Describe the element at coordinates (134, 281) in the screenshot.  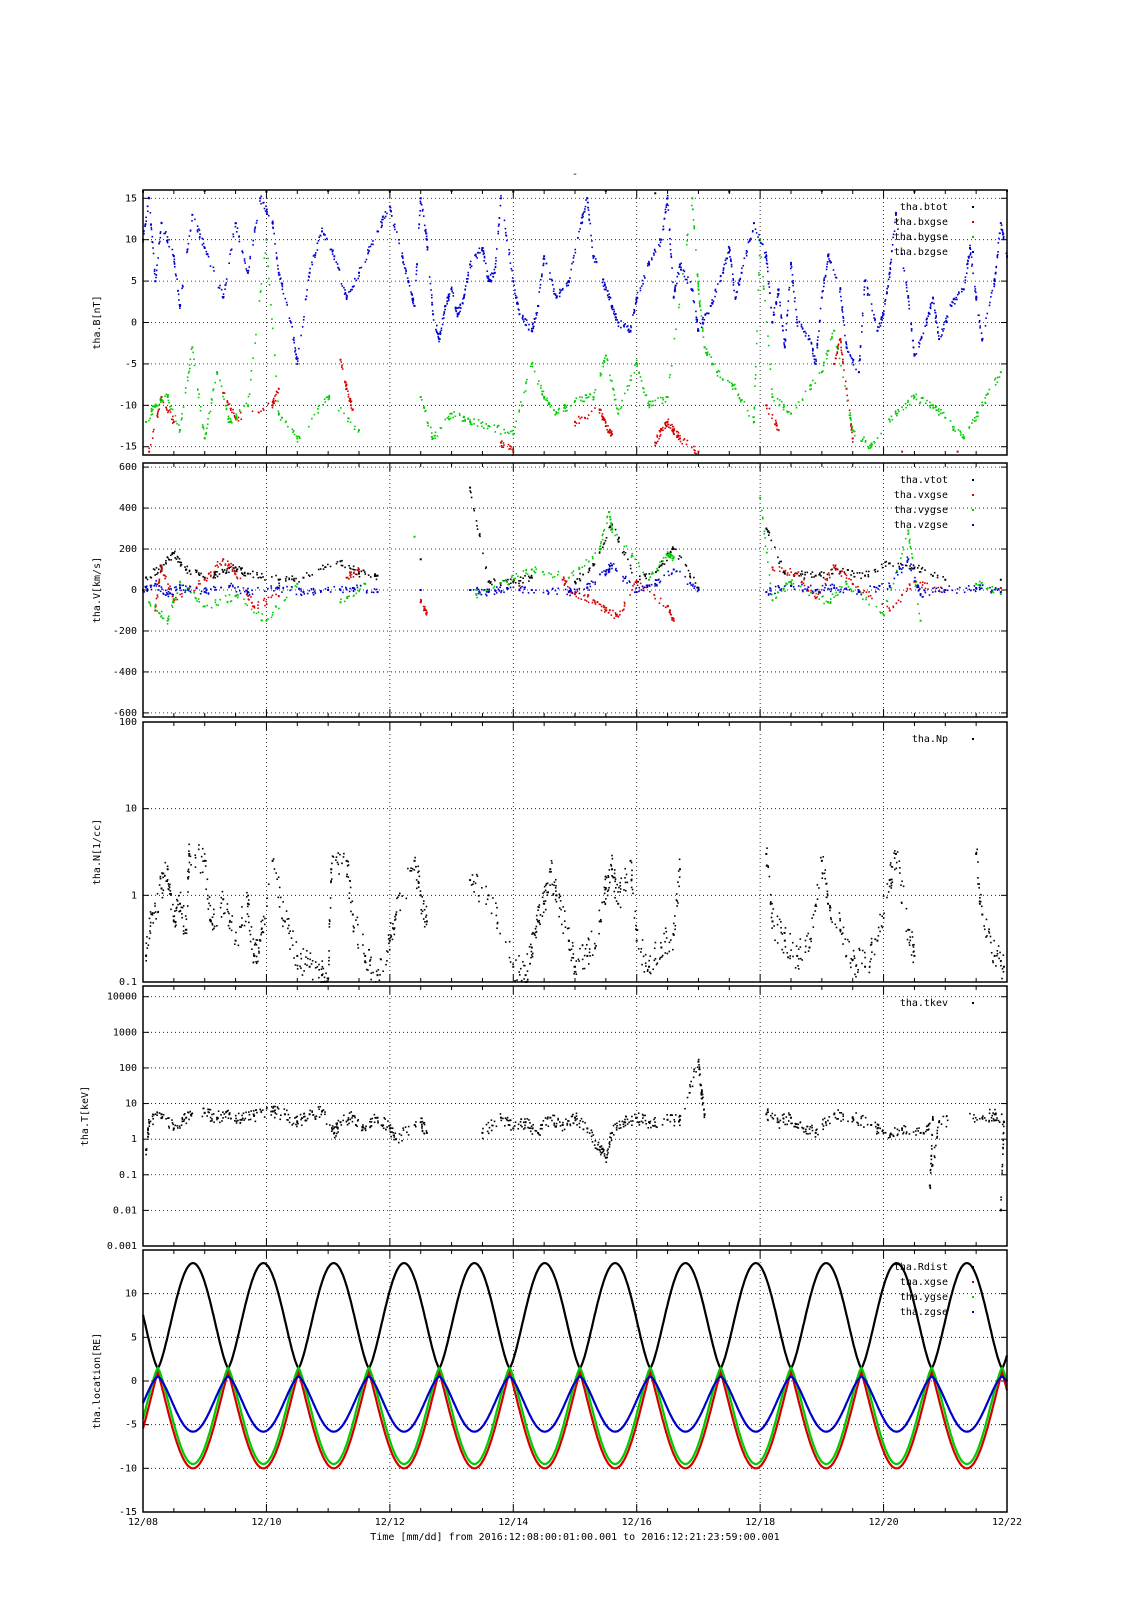
I see `ytick-label-B-2: 5` at that location.